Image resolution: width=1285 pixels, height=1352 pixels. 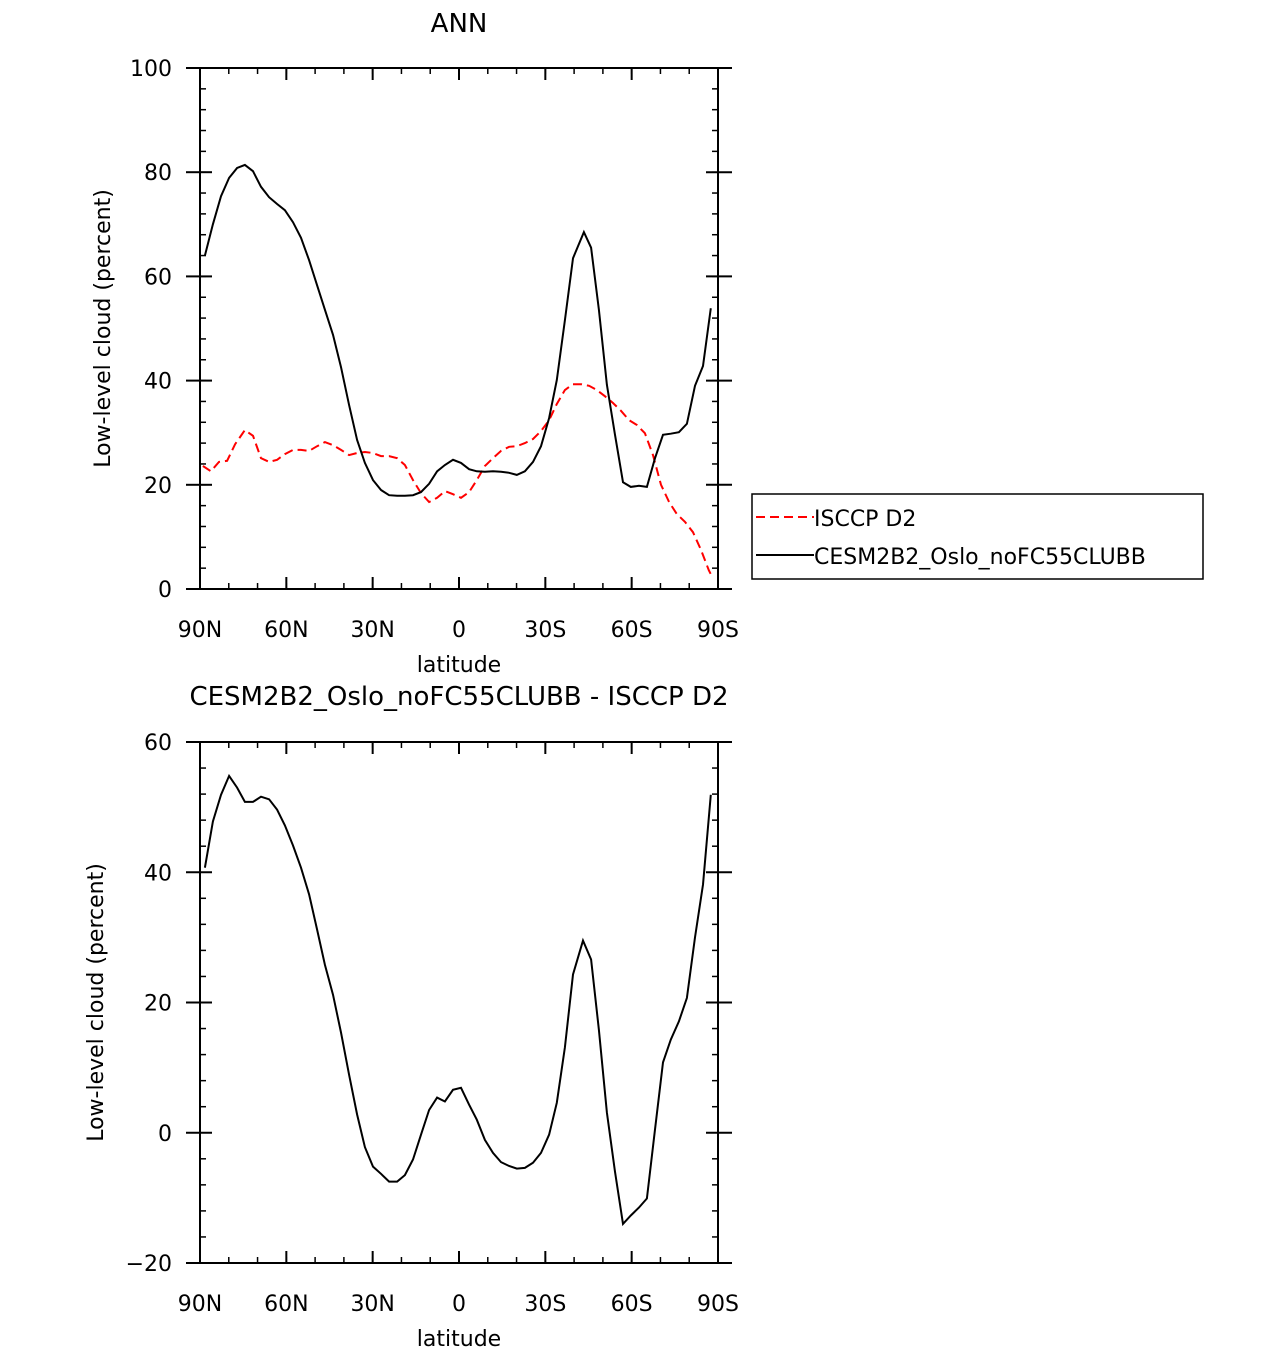 What do you see at coordinates (151, 69) in the screenshot?
I see `chart1-ytick-label: 100` at bounding box center [151, 69].